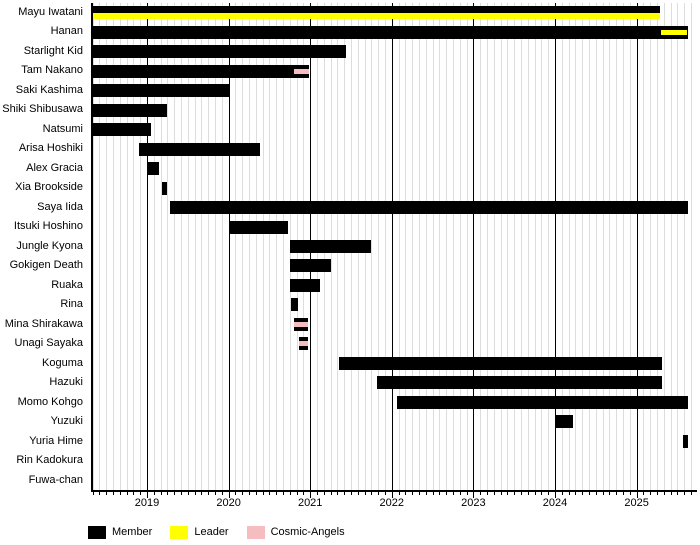 The height and width of the screenshot is (545, 700). Describe the element at coordinates (132, 532) in the screenshot. I see `legend-label: Member` at that location.